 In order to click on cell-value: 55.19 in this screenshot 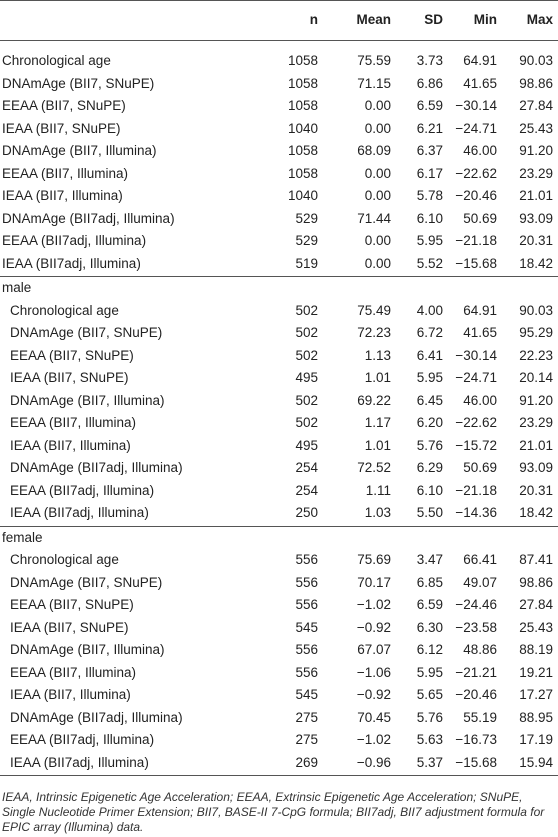, I will do `click(480, 717)`.